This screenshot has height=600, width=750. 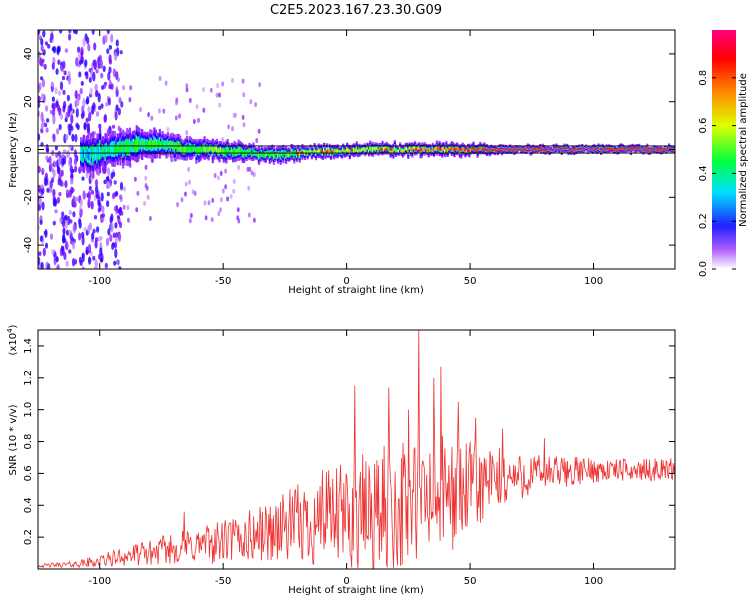 I want to click on colorbar-ticks: 0.0 0.2 0.4 0.6 0.8, so click(x=717, y=173).